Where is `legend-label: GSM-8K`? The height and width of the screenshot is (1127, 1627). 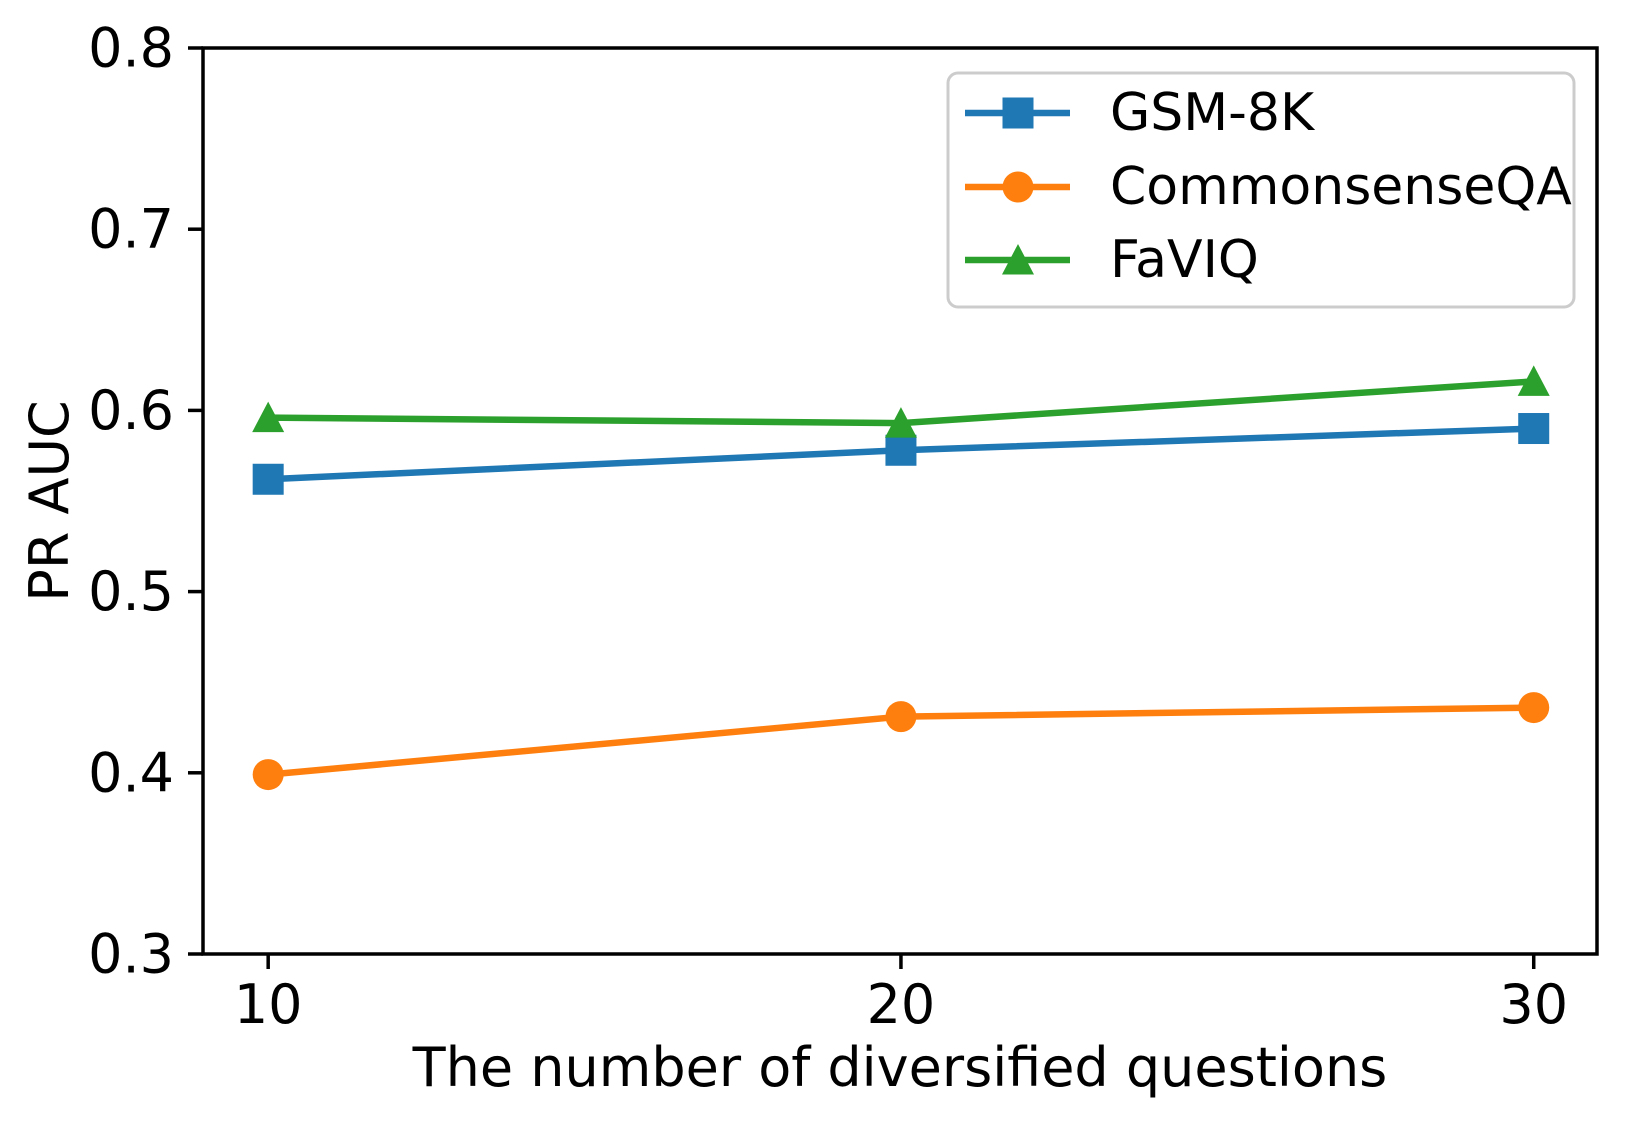
legend-label: GSM-8K is located at coordinates (1213, 113).